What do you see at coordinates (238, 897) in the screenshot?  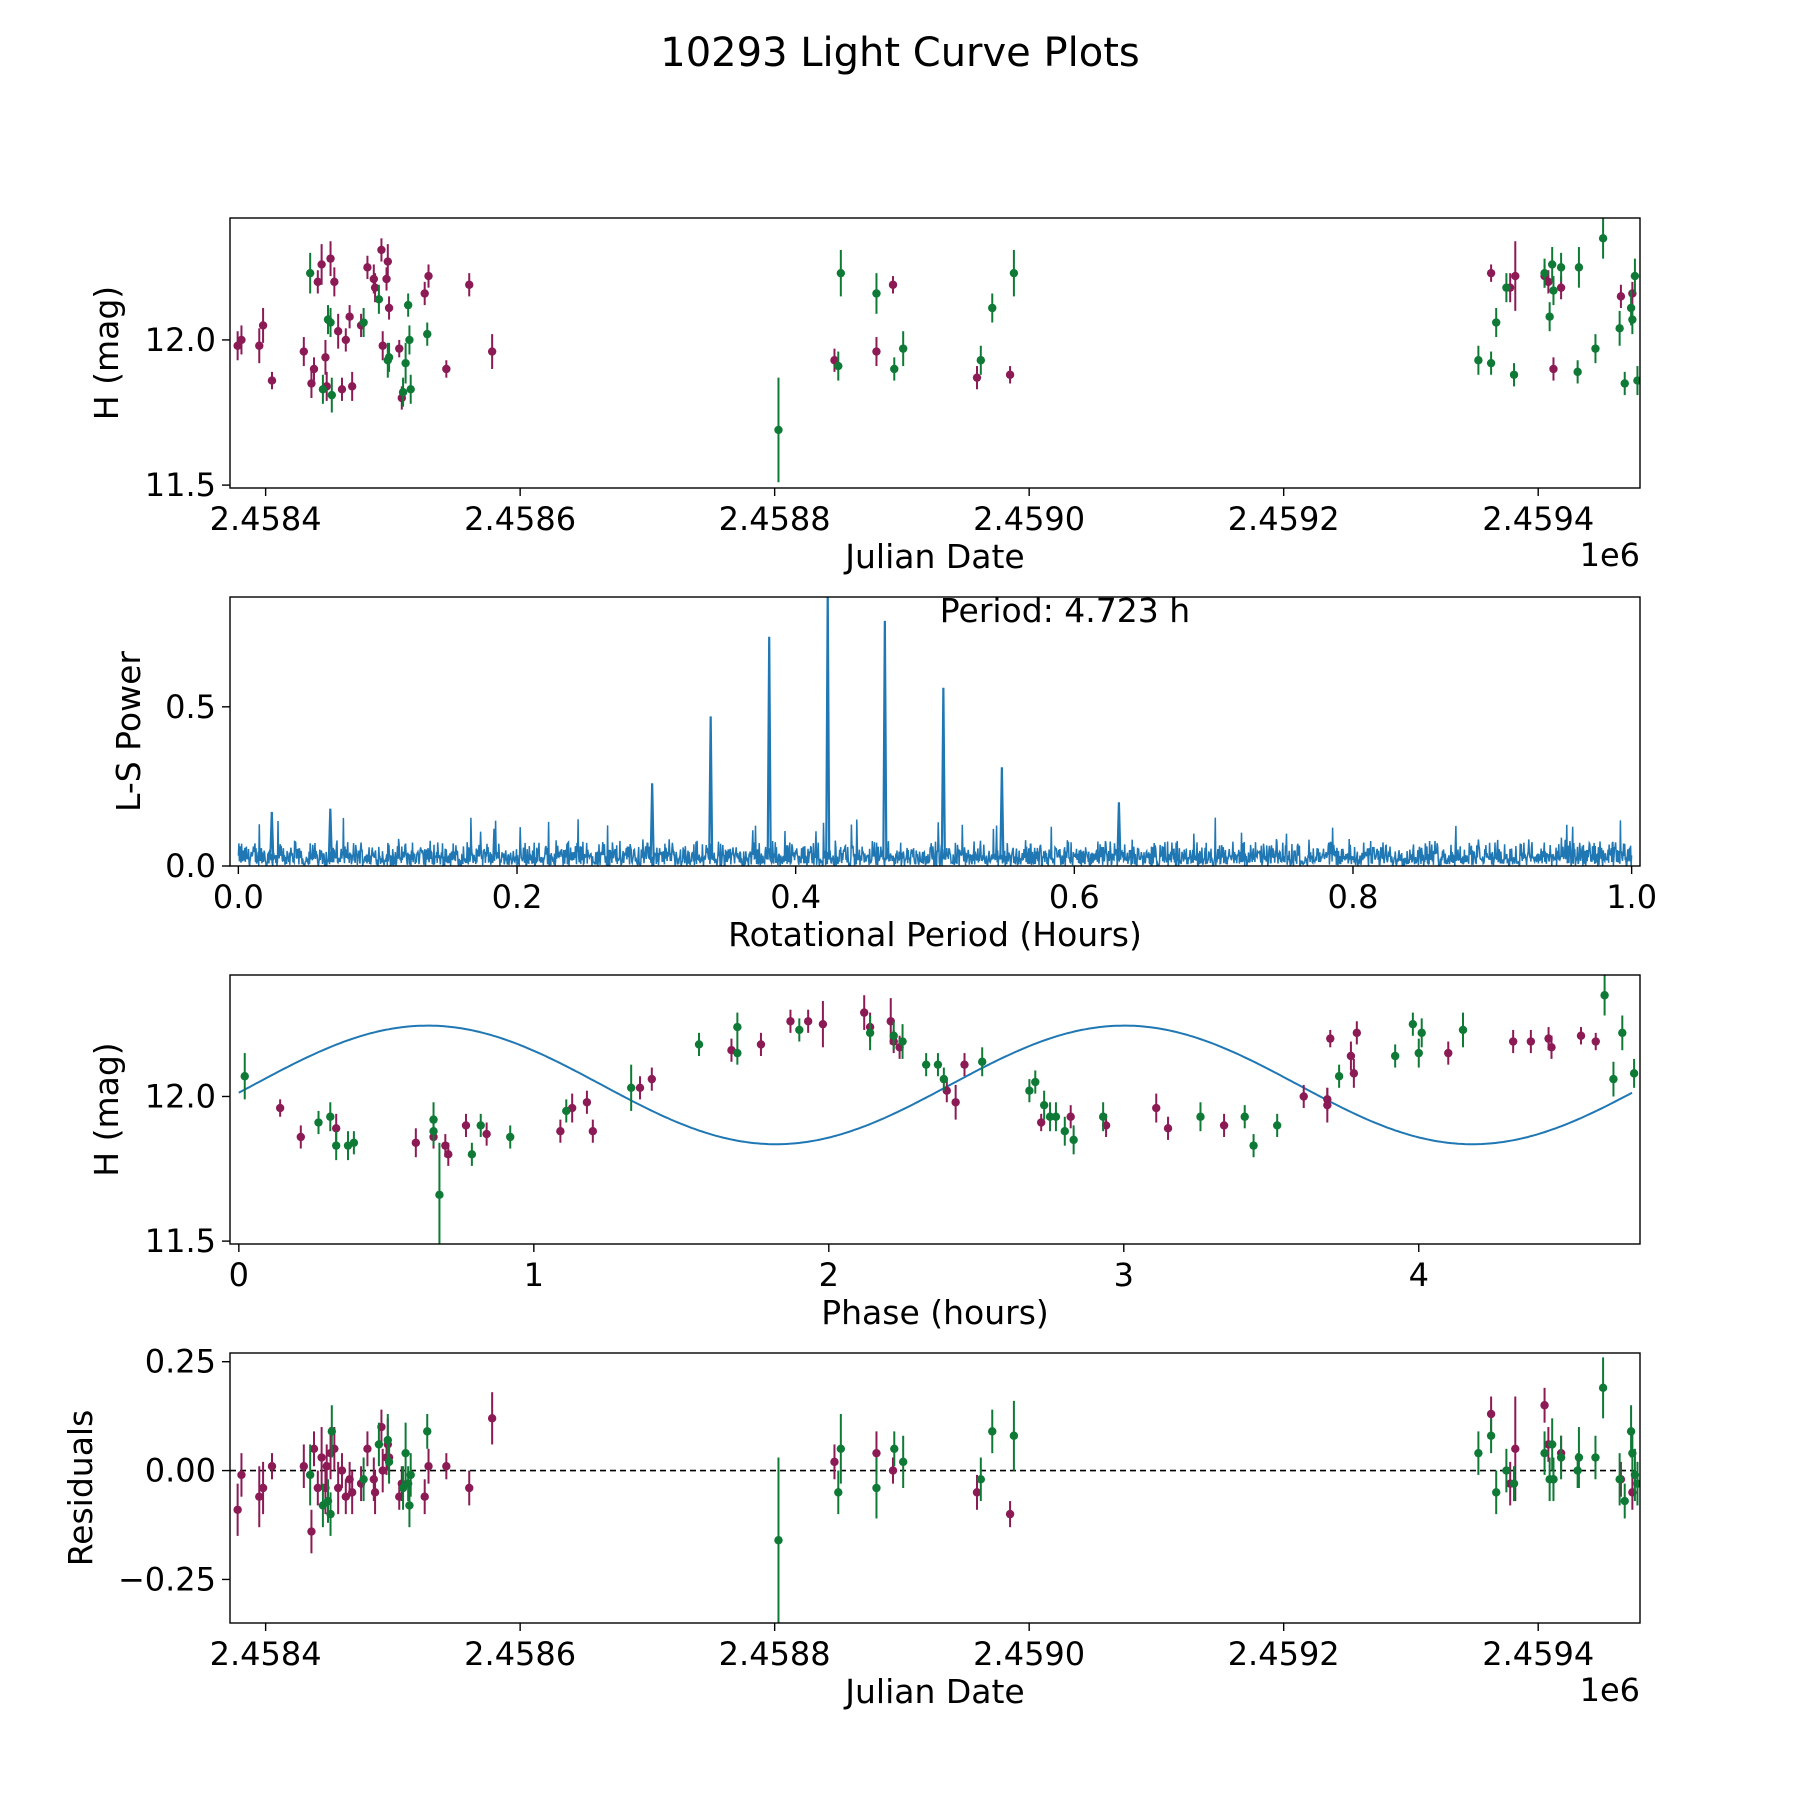 I see `x-tick-label: 0.0` at bounding box center [238, 897].